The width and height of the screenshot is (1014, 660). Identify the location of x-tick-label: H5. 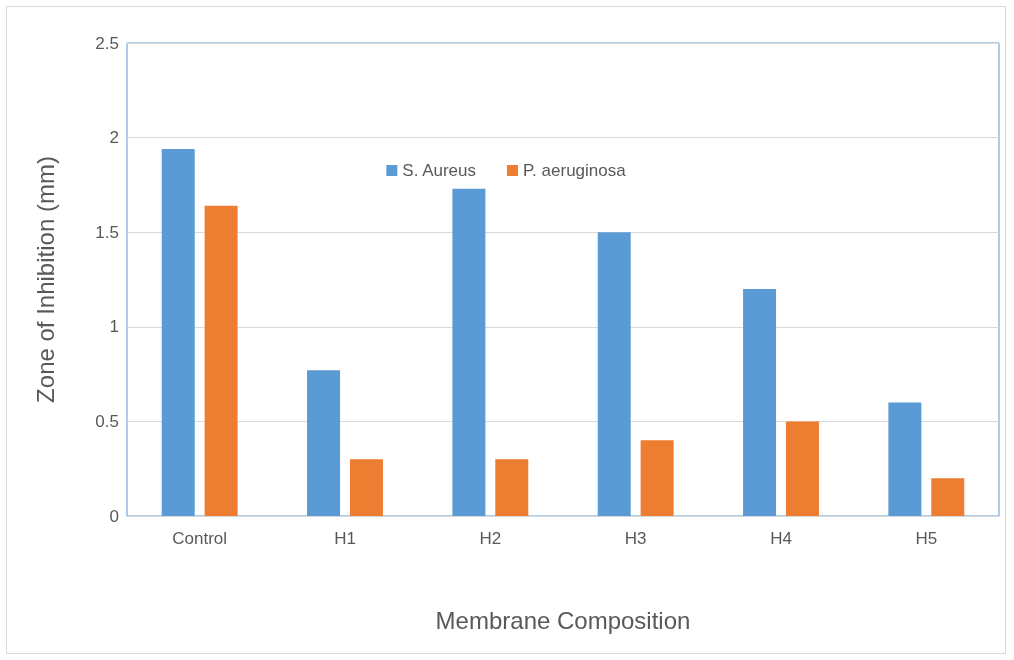
(926, 538).